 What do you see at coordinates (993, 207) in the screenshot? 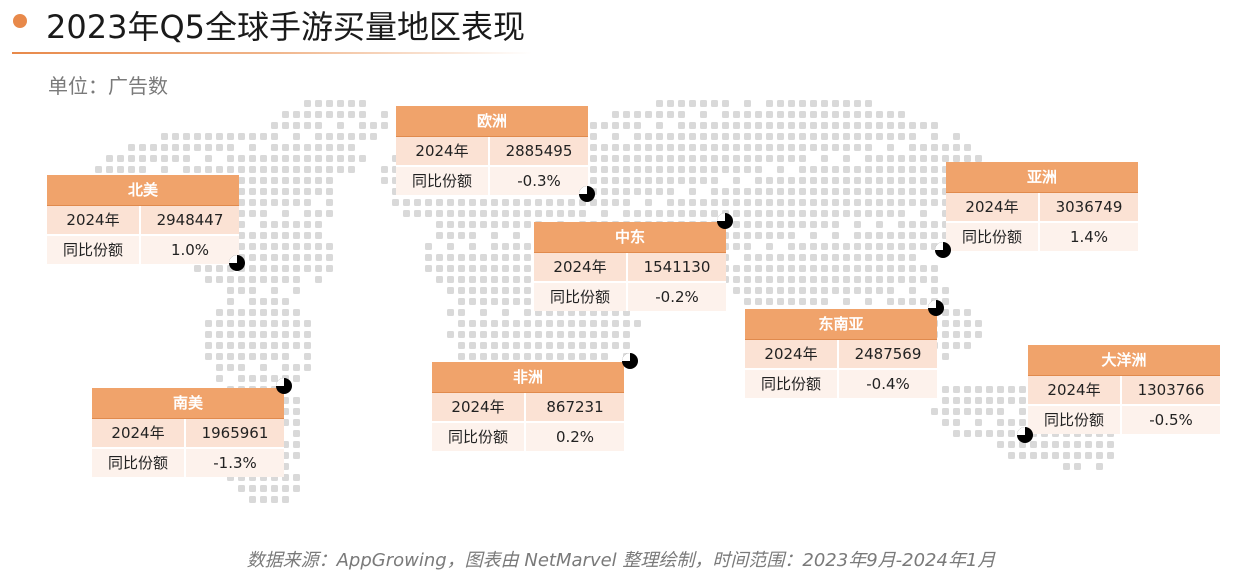
I see `year-label: 2024年` at bounding box center [993, 207].